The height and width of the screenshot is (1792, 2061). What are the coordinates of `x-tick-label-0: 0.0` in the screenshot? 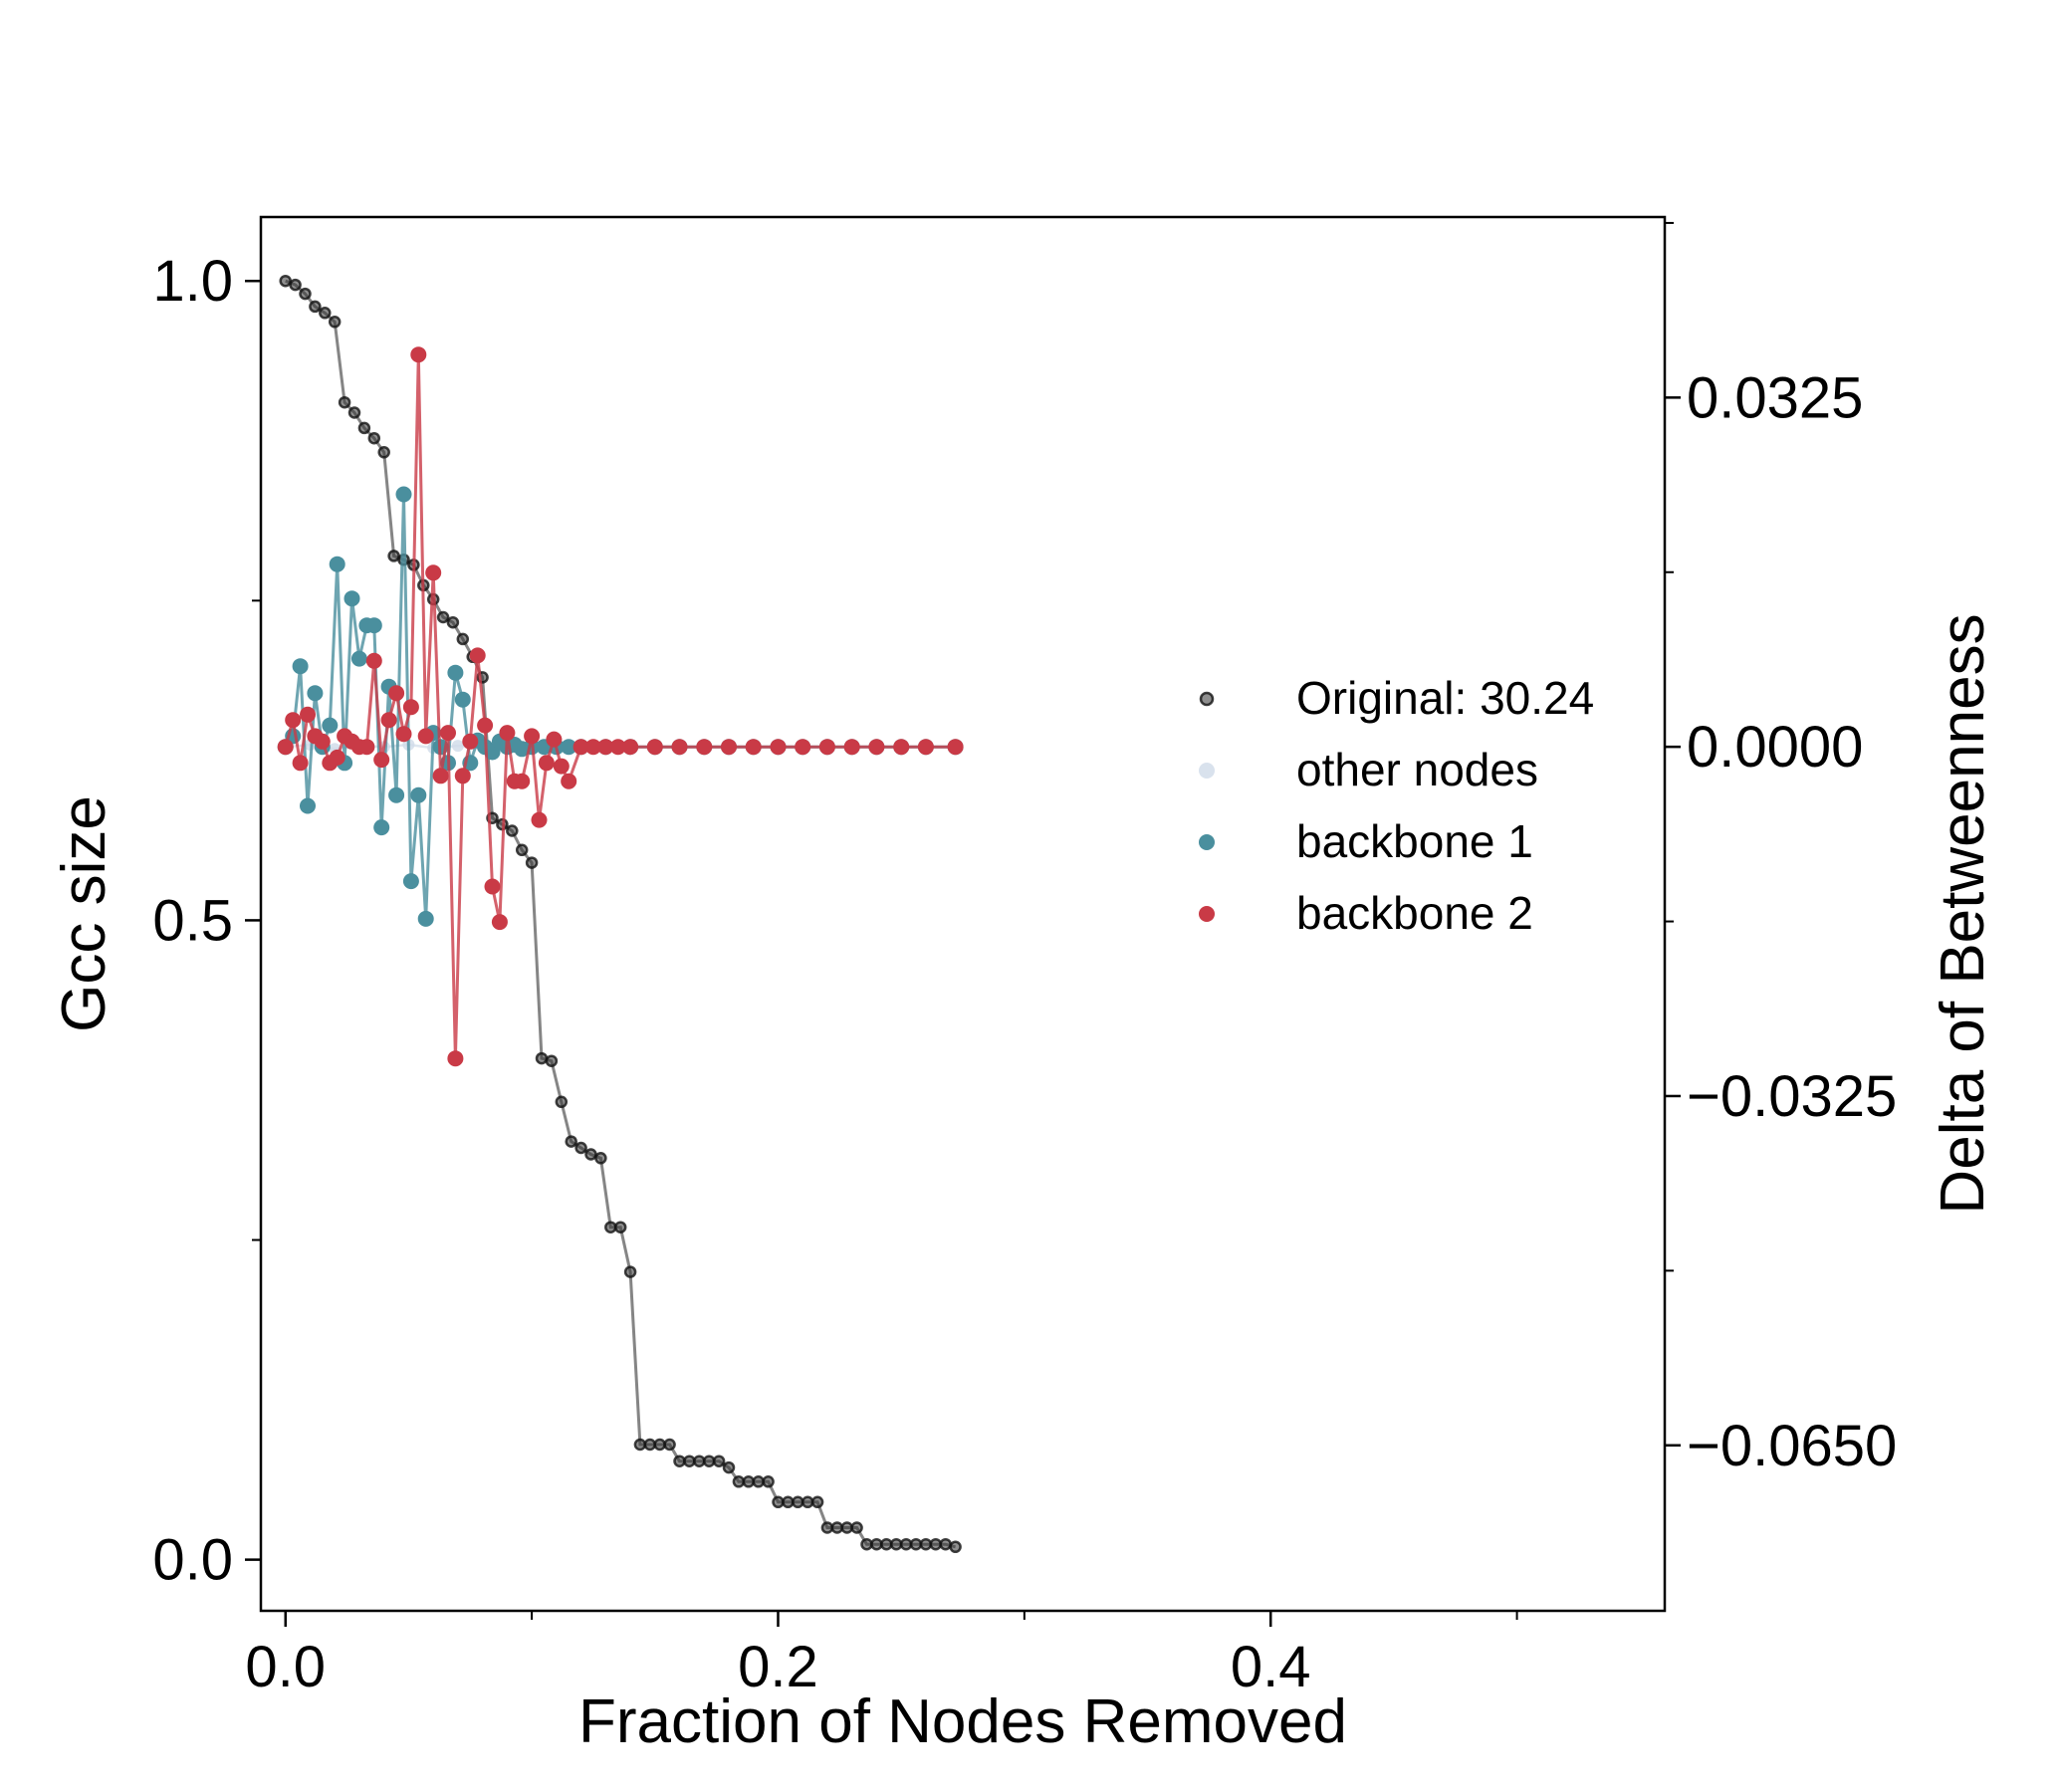 It's located at (285, 1667).